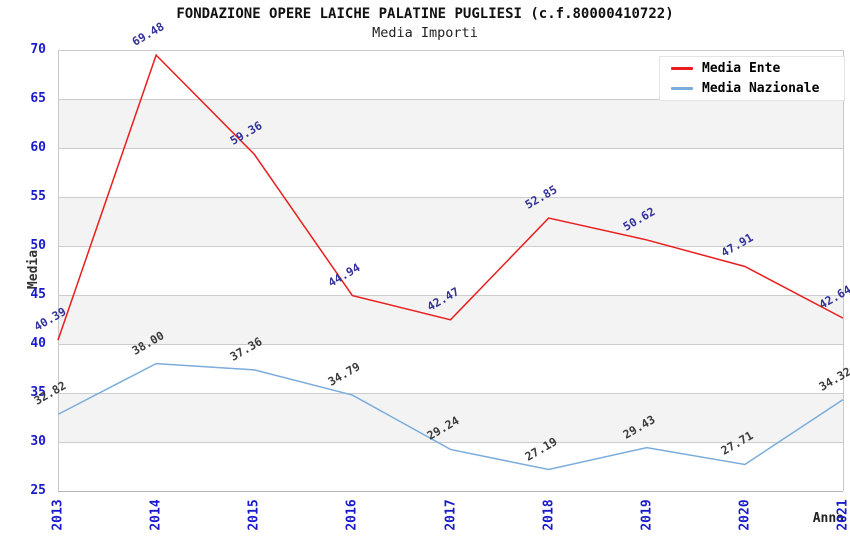 Image resolution: width=850 pixels, height=550 pixels. I want to click on legend-label: Media Nazionale, so click(761, 88).